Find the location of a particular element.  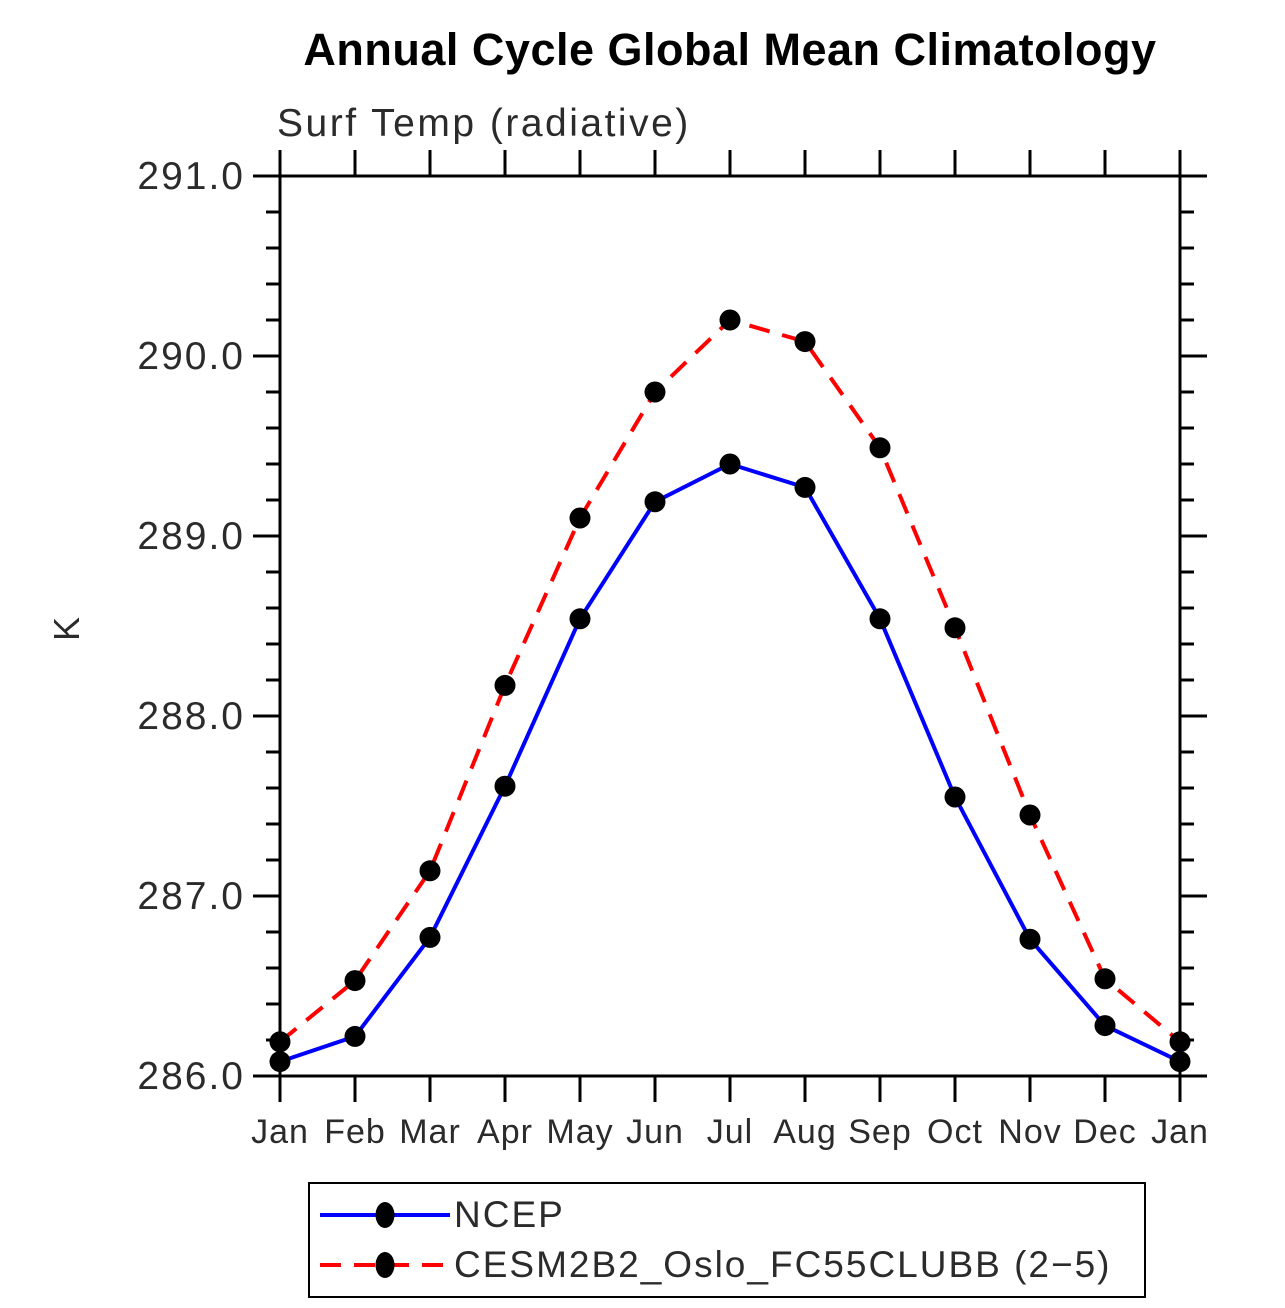

x-tick-label: Nov is located at coordinates (1029, 1132).